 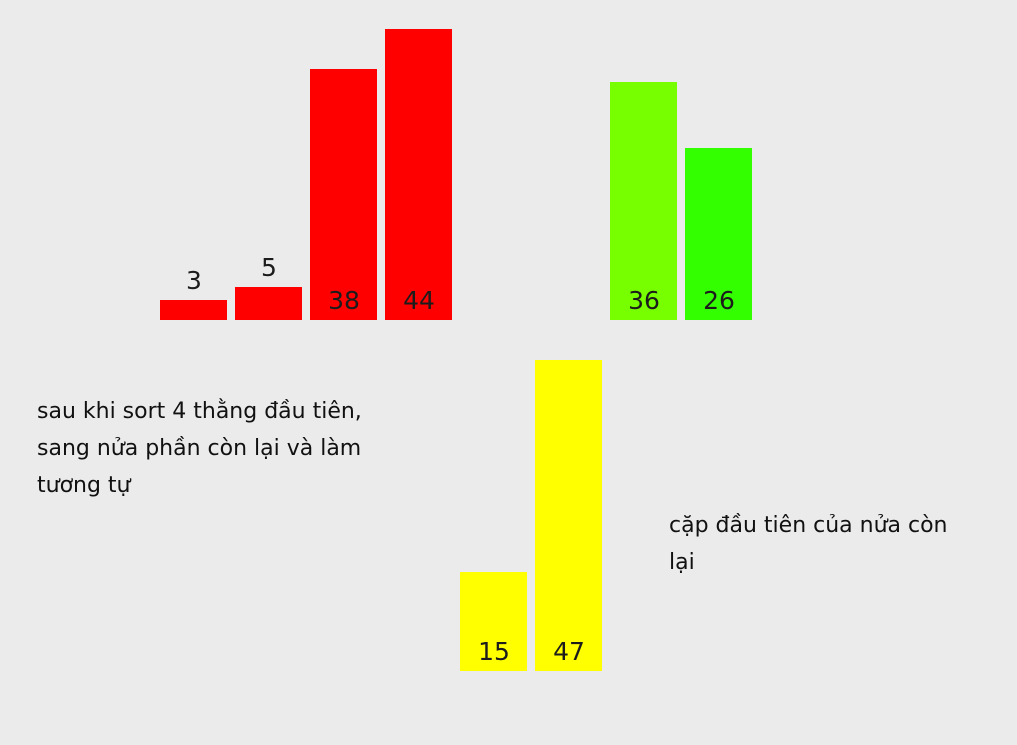 I want to click on bar-label-green-2: 26, so click(x=719, y=300).